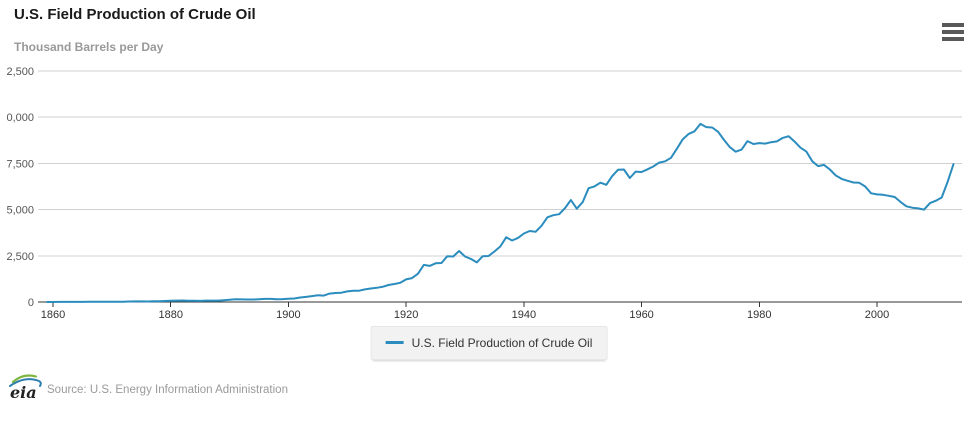 This screenshot has width=978, height=421. Describe the element at coordinates (170, 315) in the screenshot. I see `x-axis-tick-label: 1880` at that location.